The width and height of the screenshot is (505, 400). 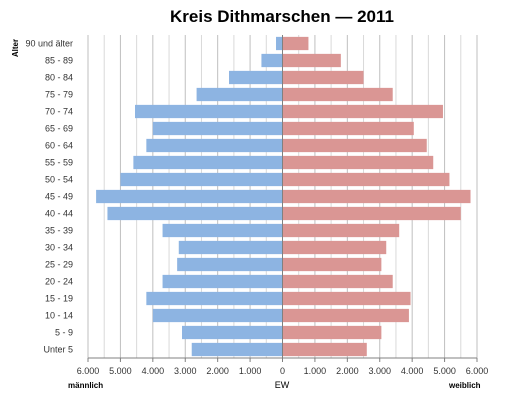 What do you see at coordinates (49, 44) in the screenshot?
I see `category-label: 90 und älter` at bounding box center [49, 44].